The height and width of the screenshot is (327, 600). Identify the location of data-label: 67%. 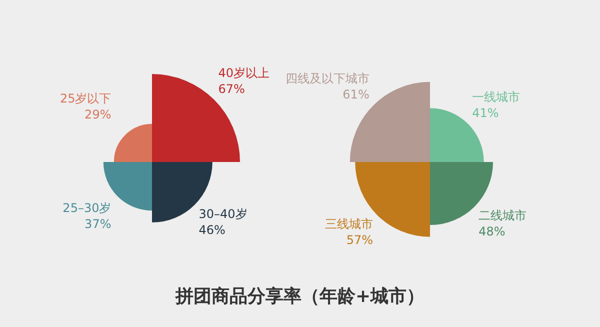
(231, 89).